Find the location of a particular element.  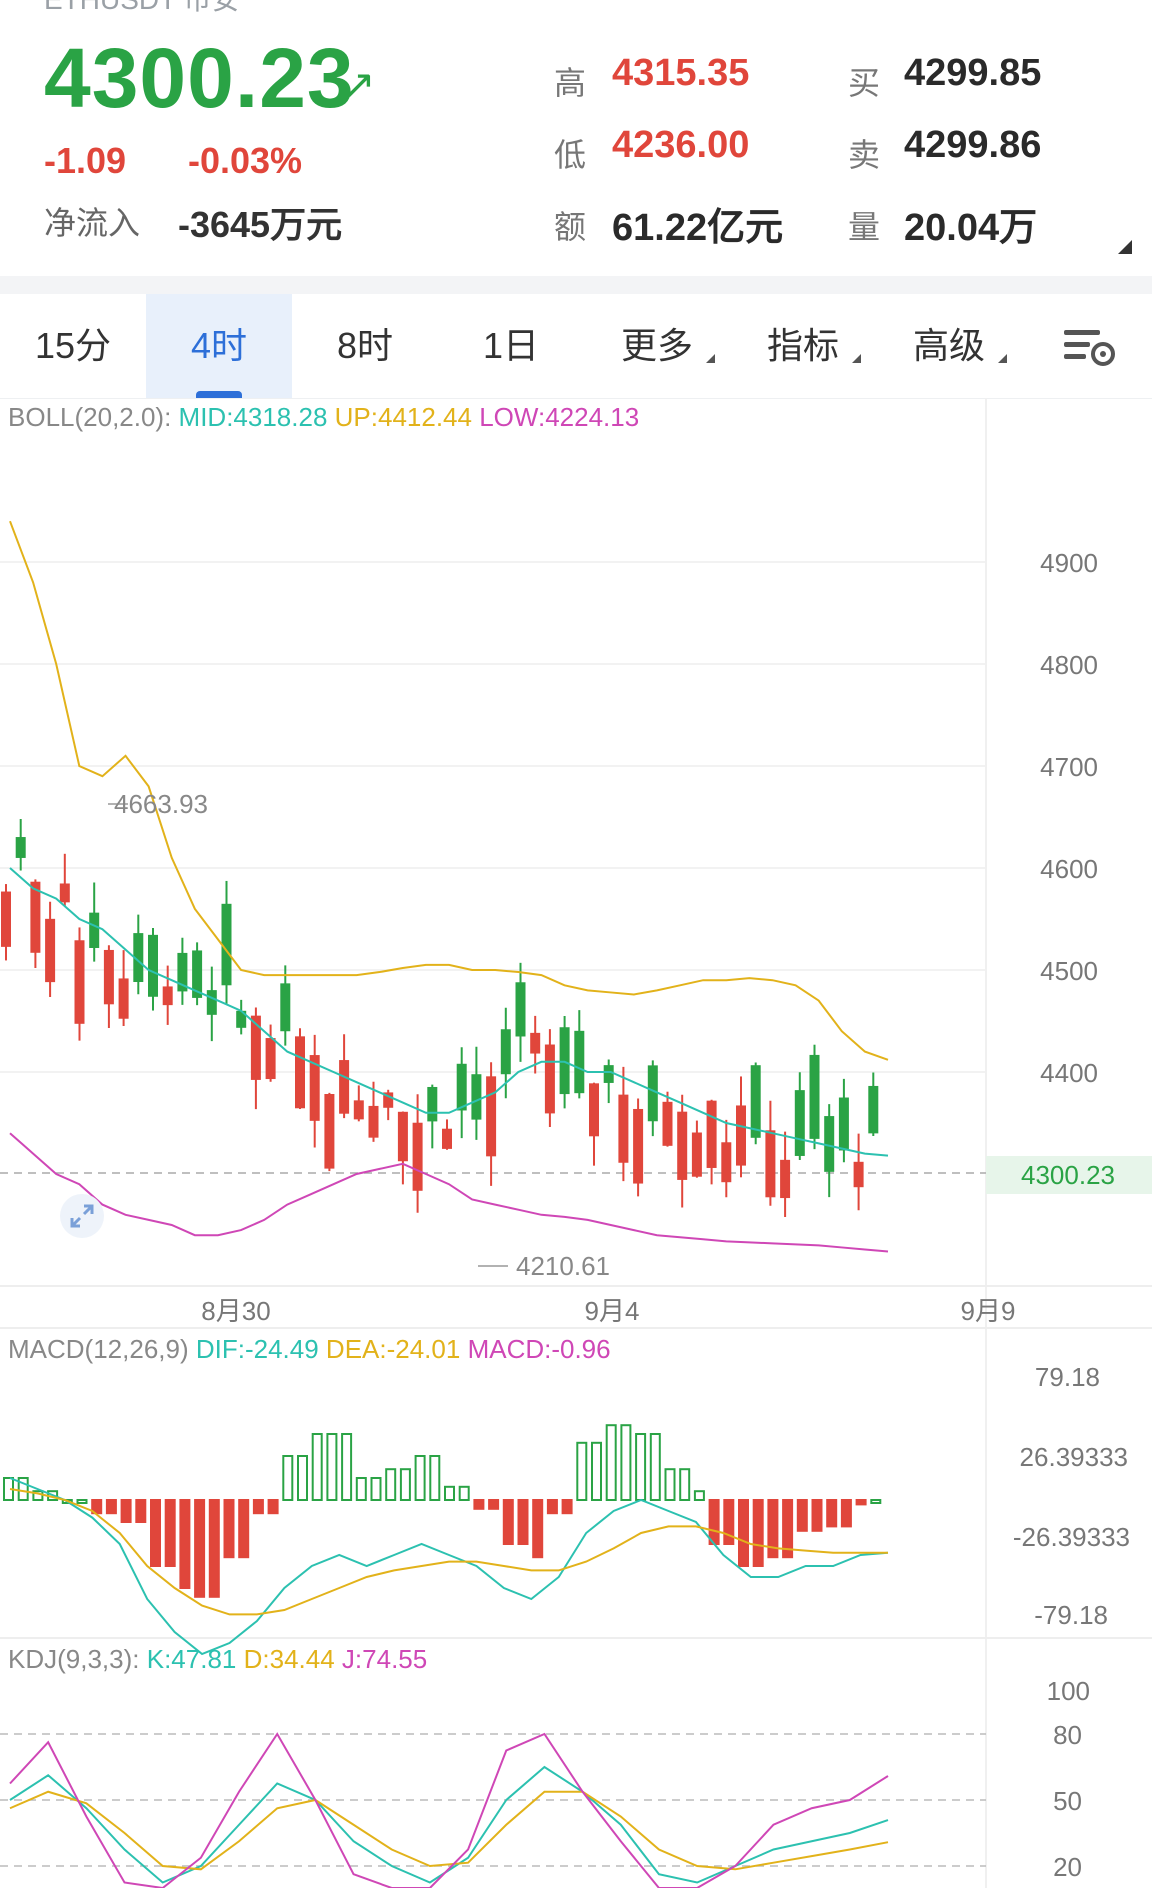

macd-dea-value: DEA:-24.01 is located at coordinates (393, 1349).